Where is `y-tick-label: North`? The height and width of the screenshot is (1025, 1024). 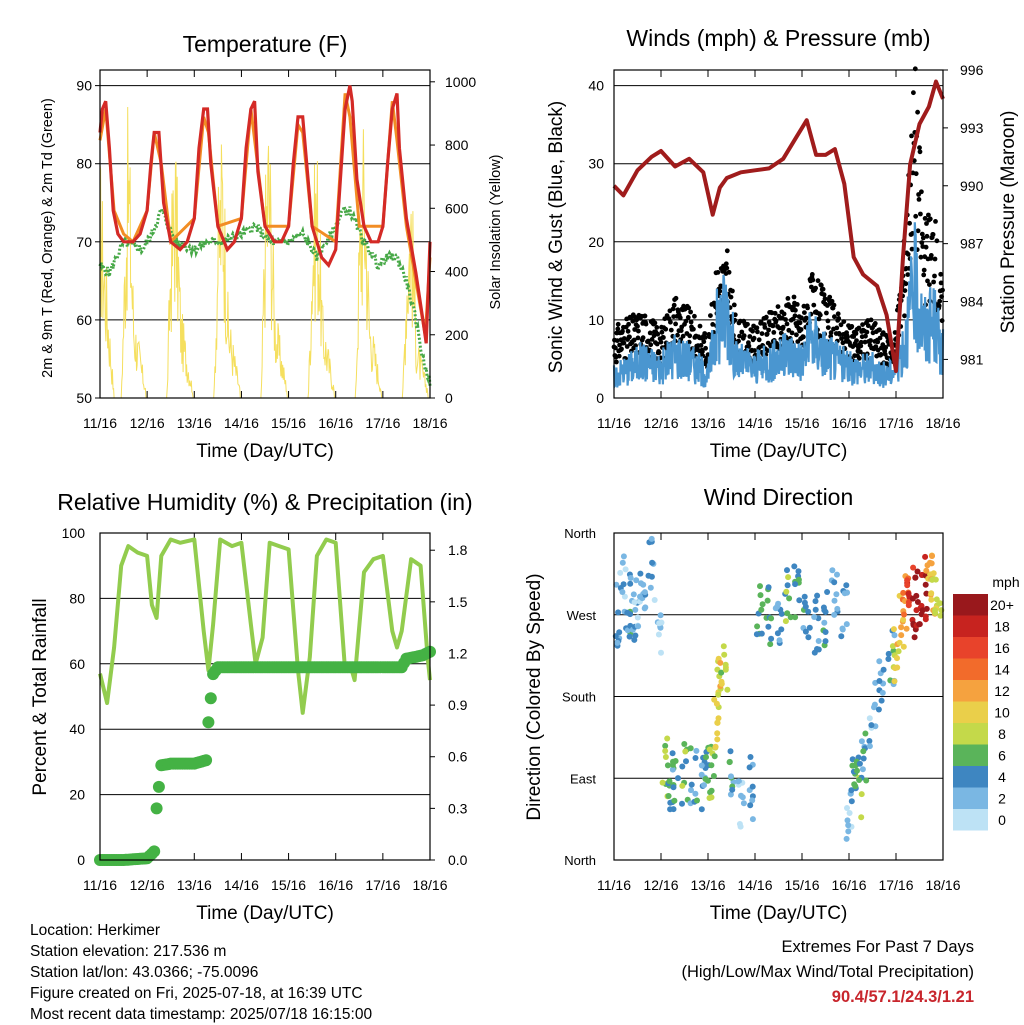
y-tick-label: North is located at coordinates (580, 533).